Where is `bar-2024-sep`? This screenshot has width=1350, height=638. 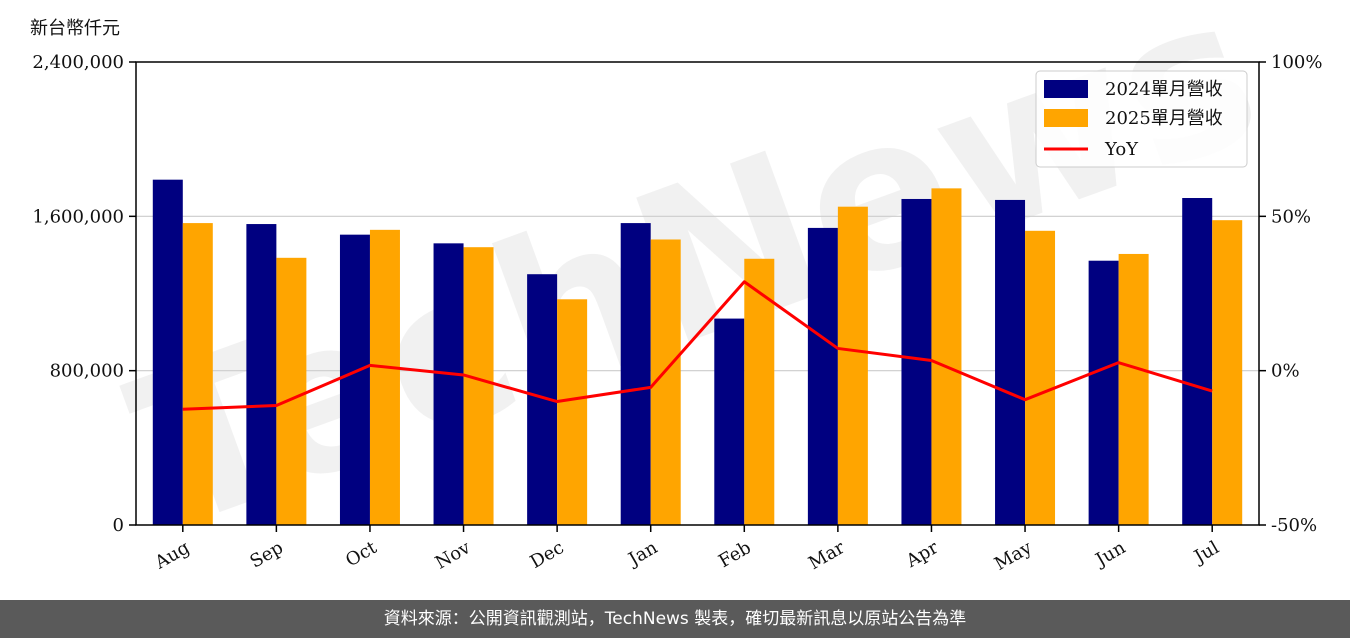 bar-2024-sep is located at coordinates (261, 375).